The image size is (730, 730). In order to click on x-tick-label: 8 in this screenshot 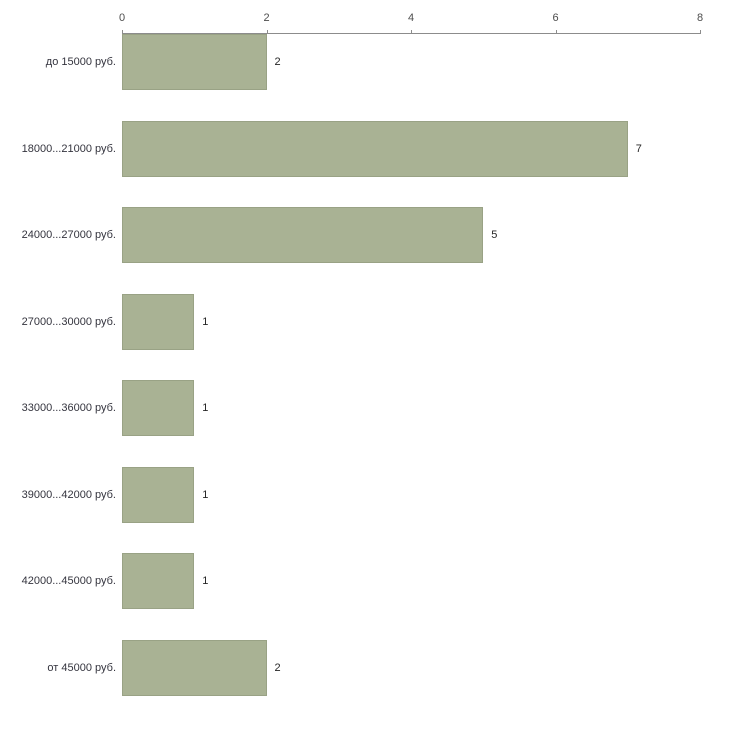, I will do `click(700, 18)`.